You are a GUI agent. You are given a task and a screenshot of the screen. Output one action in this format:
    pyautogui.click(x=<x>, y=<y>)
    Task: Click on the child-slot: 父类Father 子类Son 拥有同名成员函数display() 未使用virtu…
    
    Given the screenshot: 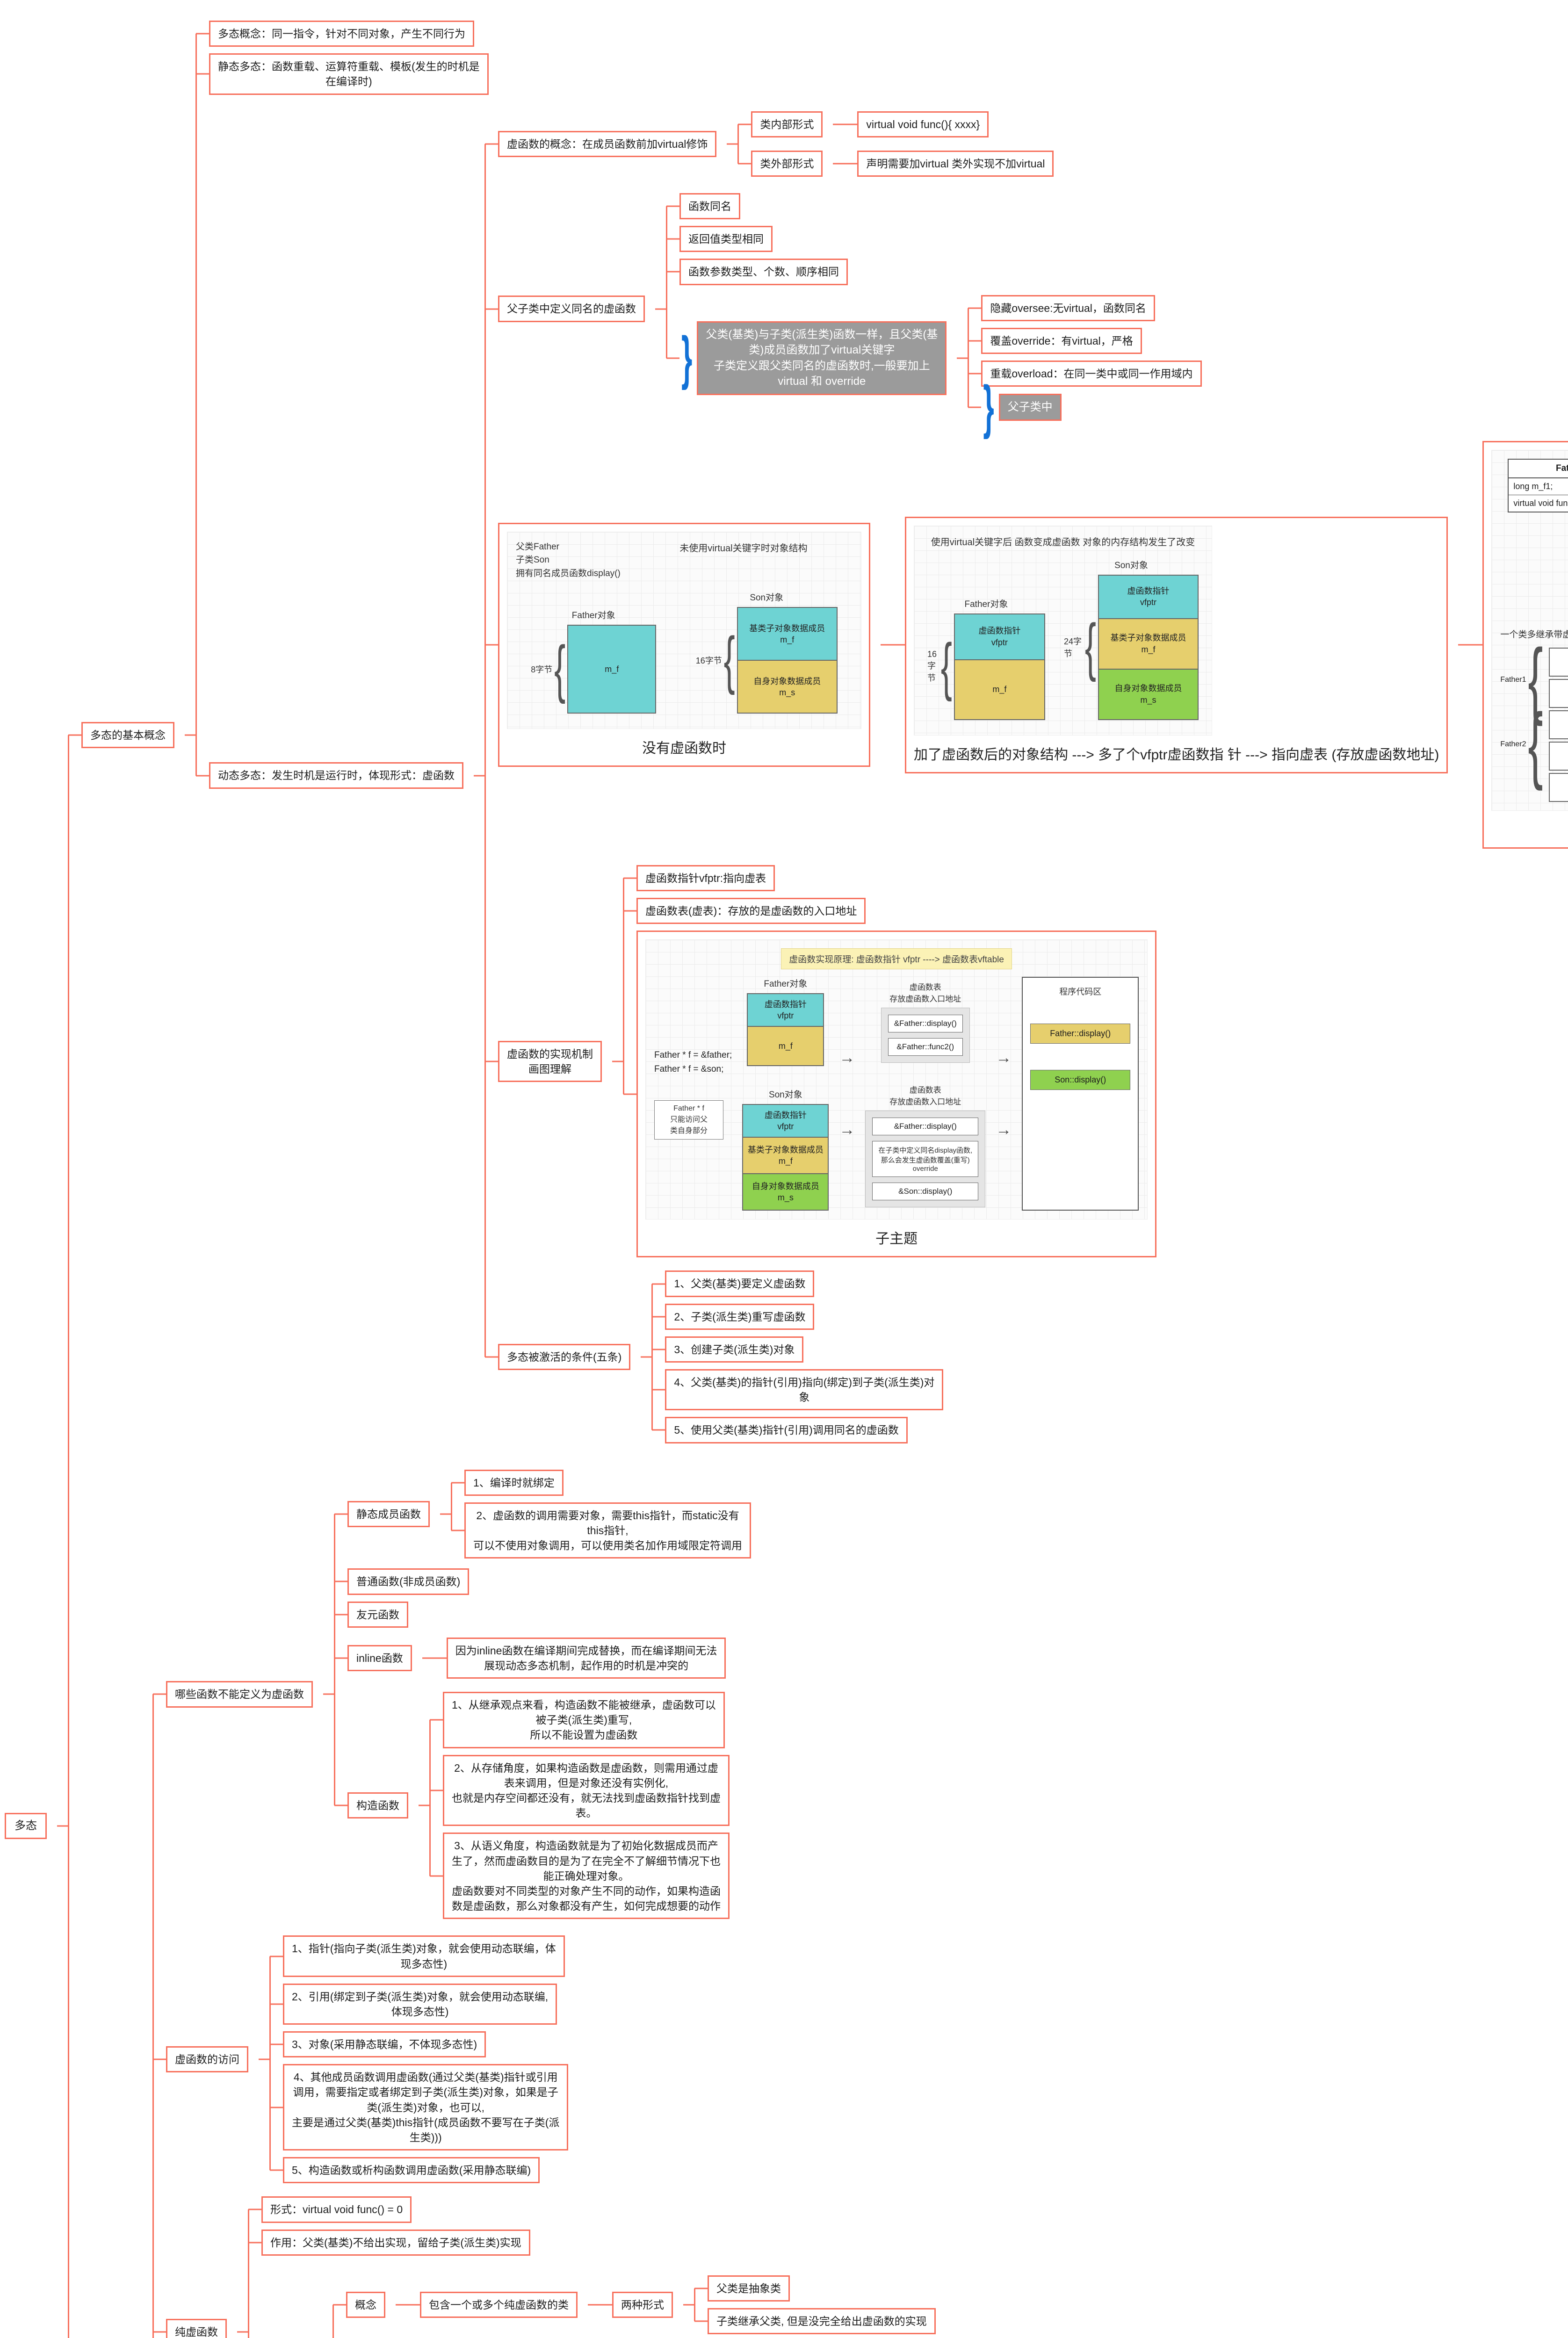 What is the action you would take?
    pyautogui.click(x=1026, y=645)
    